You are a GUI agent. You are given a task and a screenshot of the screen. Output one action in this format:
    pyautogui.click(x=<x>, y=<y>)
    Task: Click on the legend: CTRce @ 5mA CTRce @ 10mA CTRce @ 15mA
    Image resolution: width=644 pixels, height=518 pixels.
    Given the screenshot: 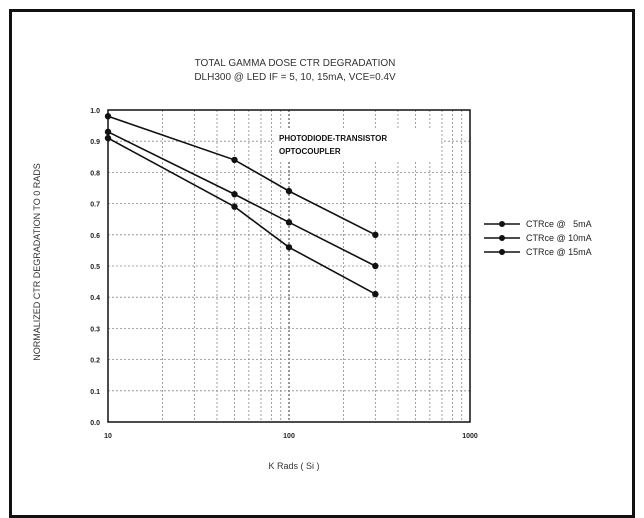 What is the action you would take?
    pyautogui.click(x=538, y=238)
    